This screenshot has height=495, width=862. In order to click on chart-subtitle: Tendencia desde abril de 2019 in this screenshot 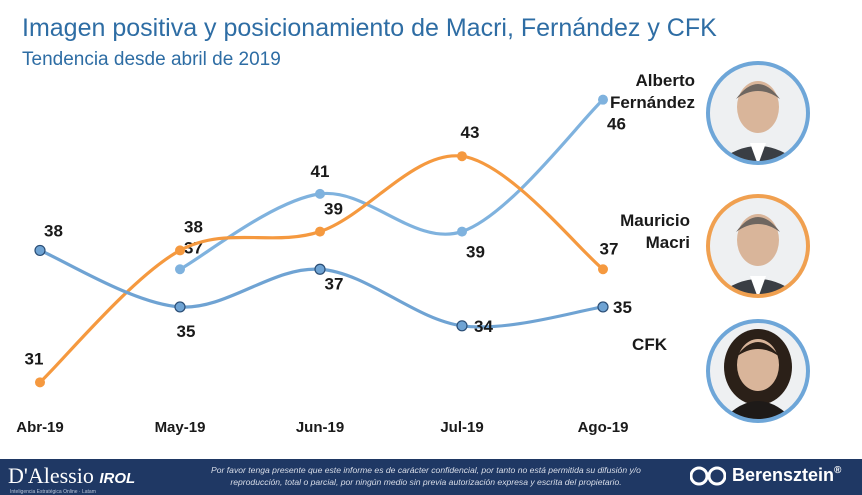, I will do `click(151, 59)`.